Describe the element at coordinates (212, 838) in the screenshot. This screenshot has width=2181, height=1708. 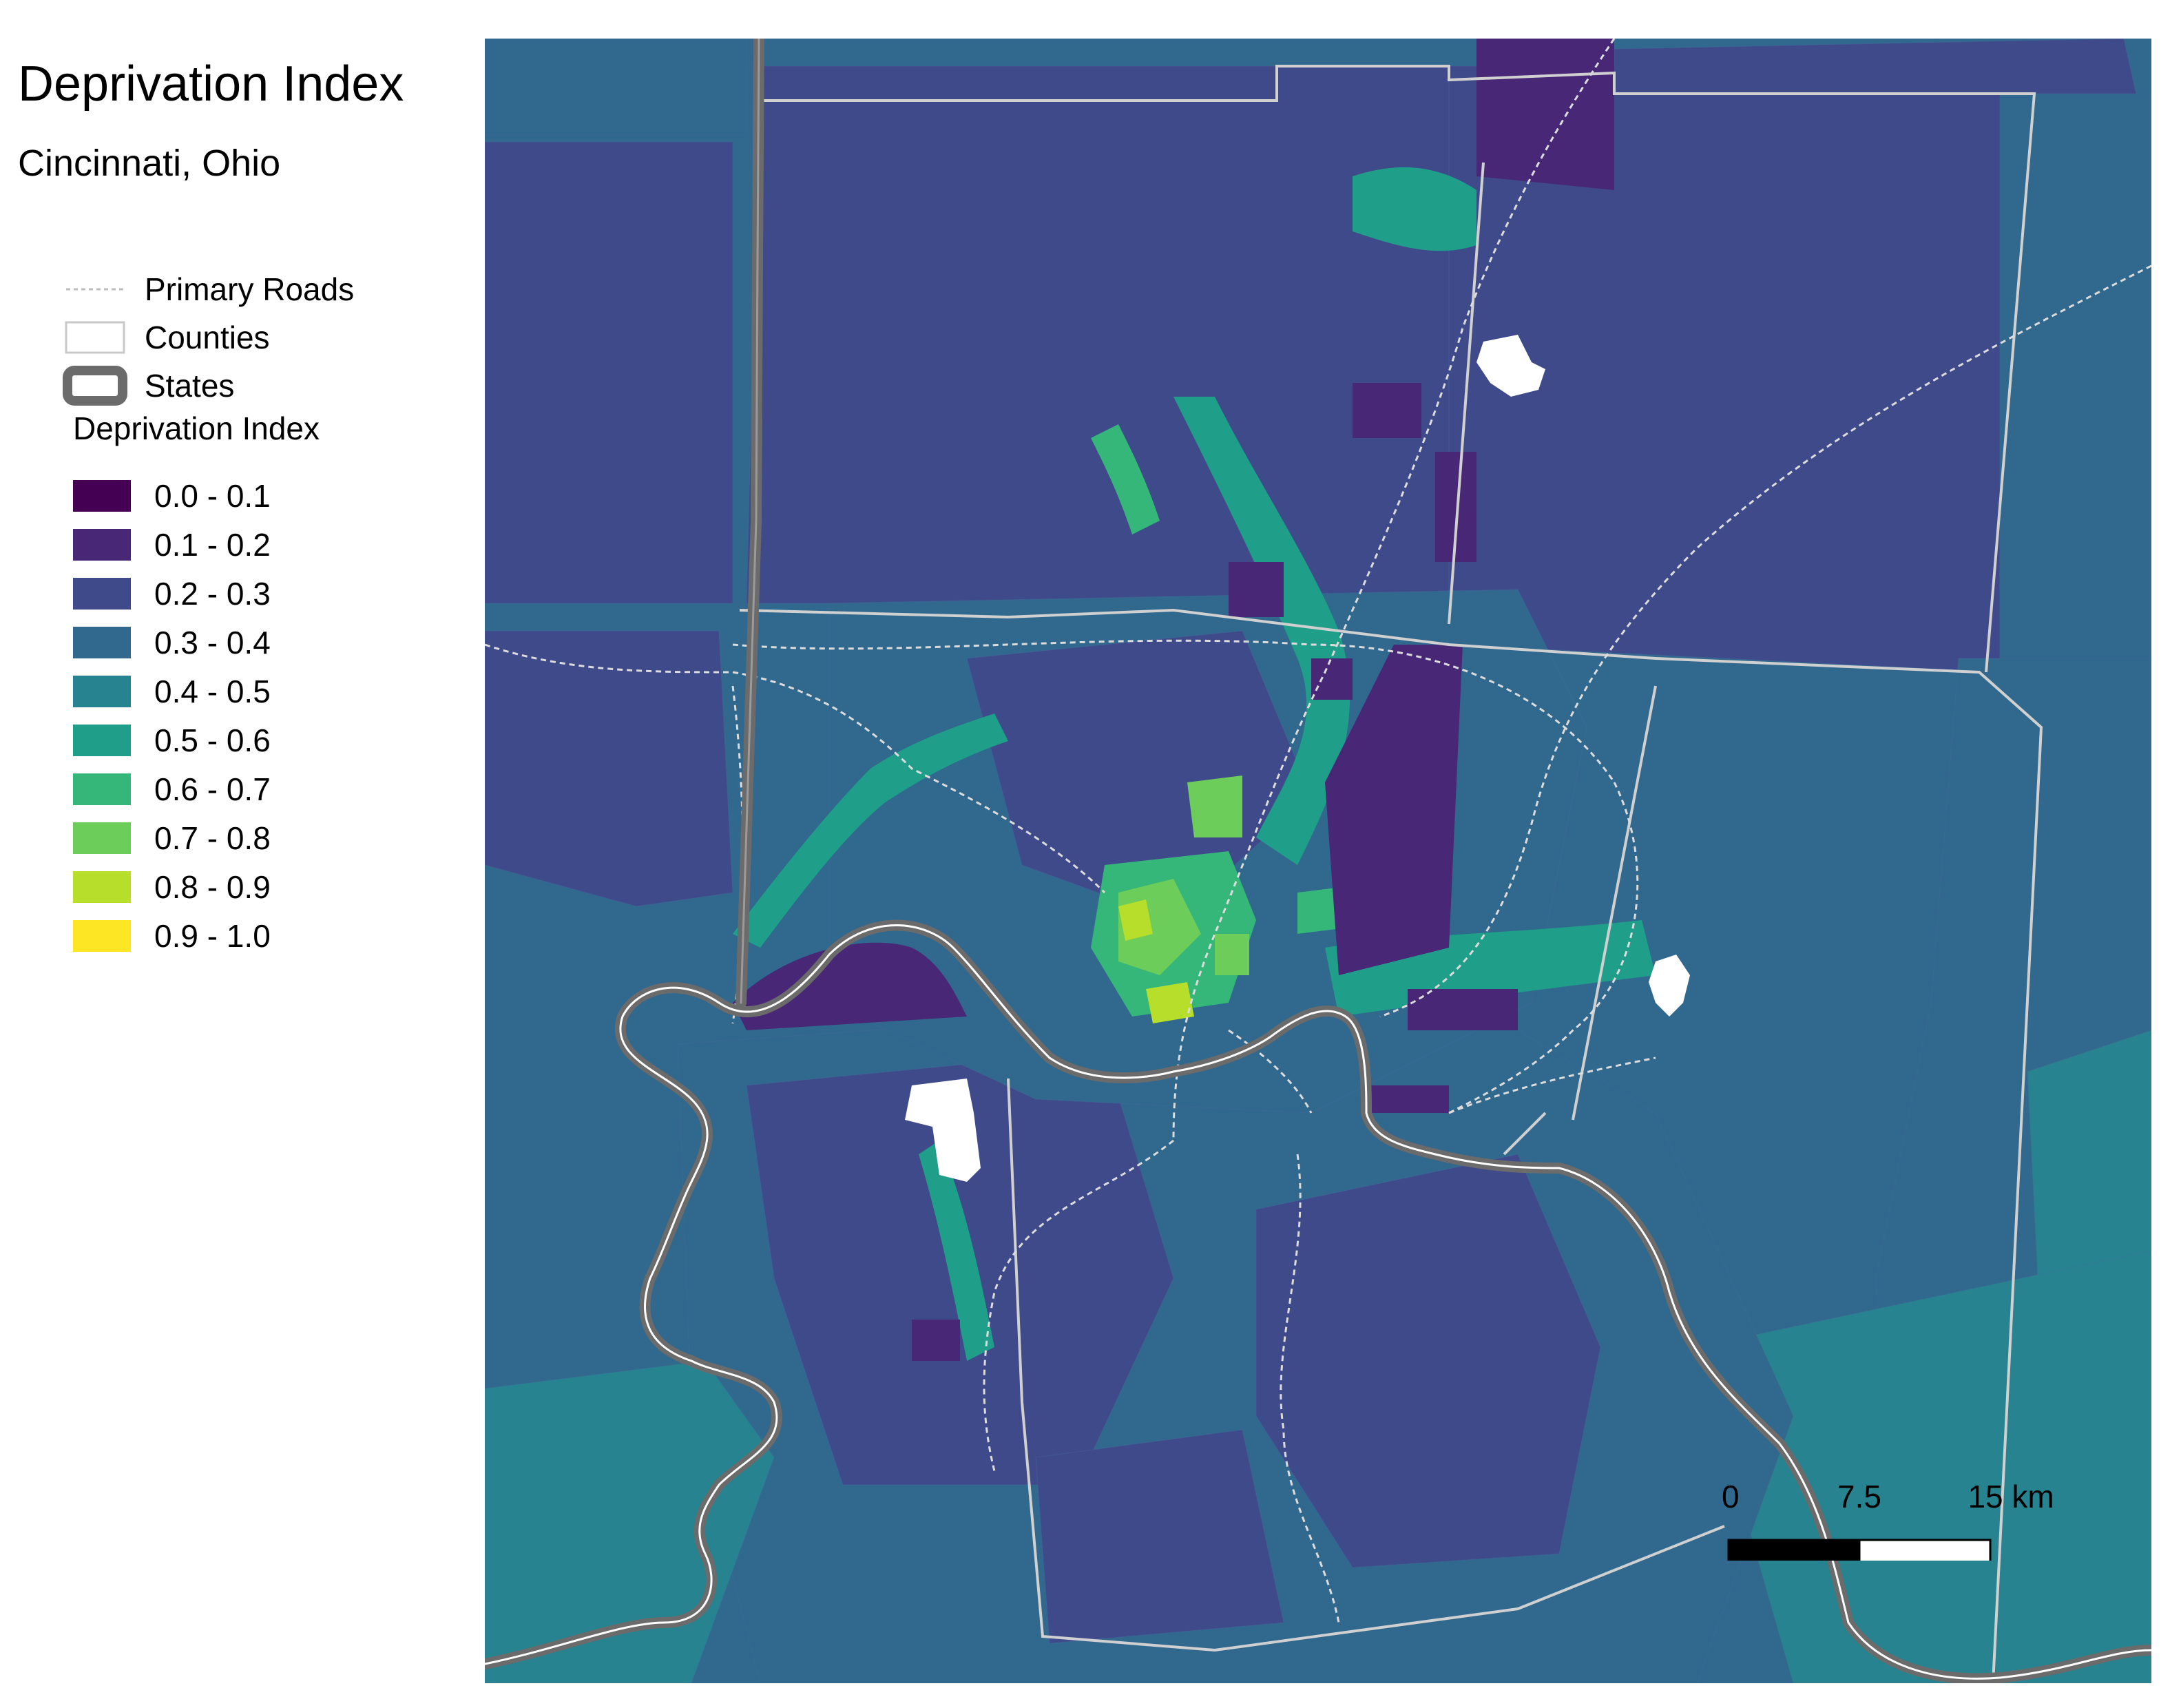
I see `legend-class-label: 0.7 - 0.8` at that location.